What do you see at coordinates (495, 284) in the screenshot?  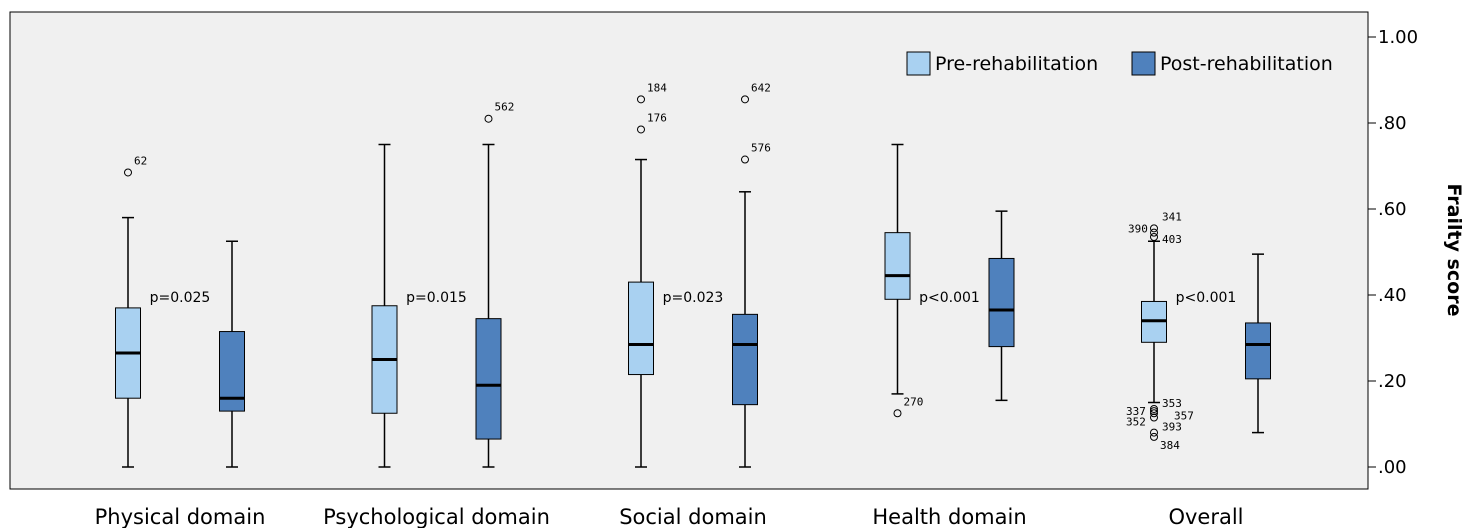 I see `box-post-1: 562` at bounding box center [495, 284].